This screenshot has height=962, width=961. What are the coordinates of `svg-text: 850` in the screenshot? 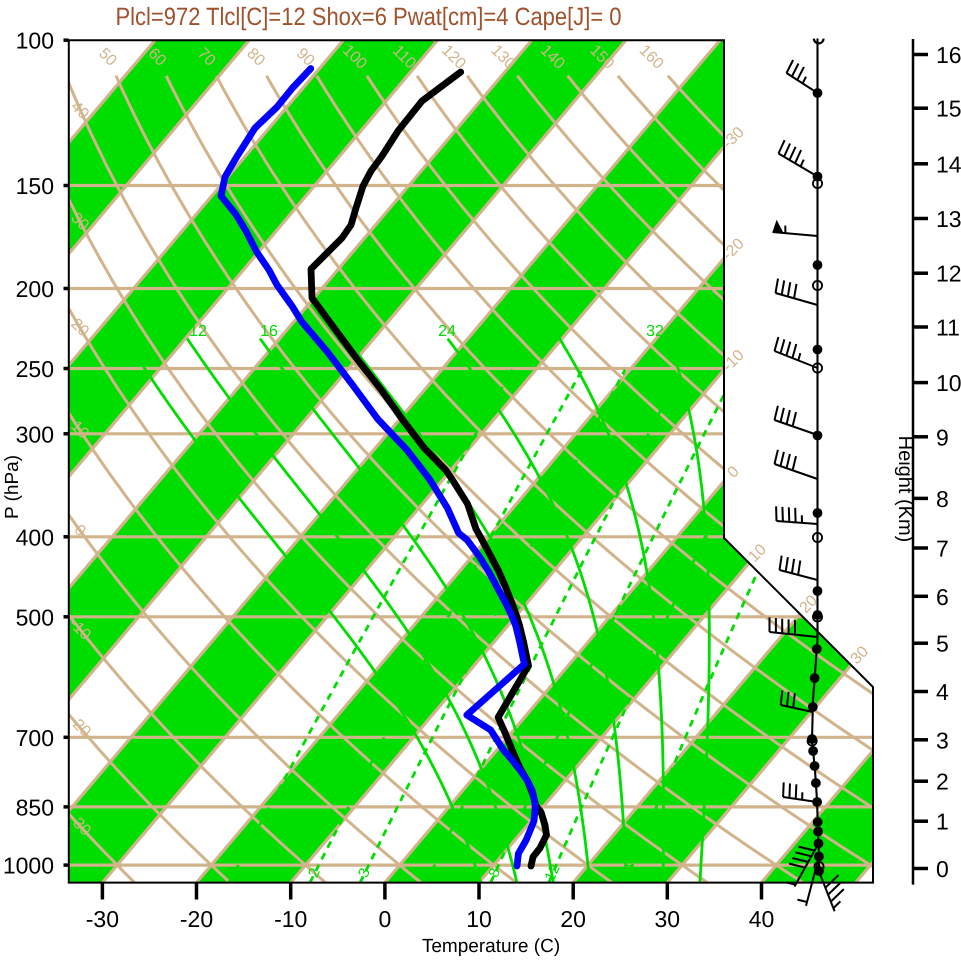 It's located at (35, 807).